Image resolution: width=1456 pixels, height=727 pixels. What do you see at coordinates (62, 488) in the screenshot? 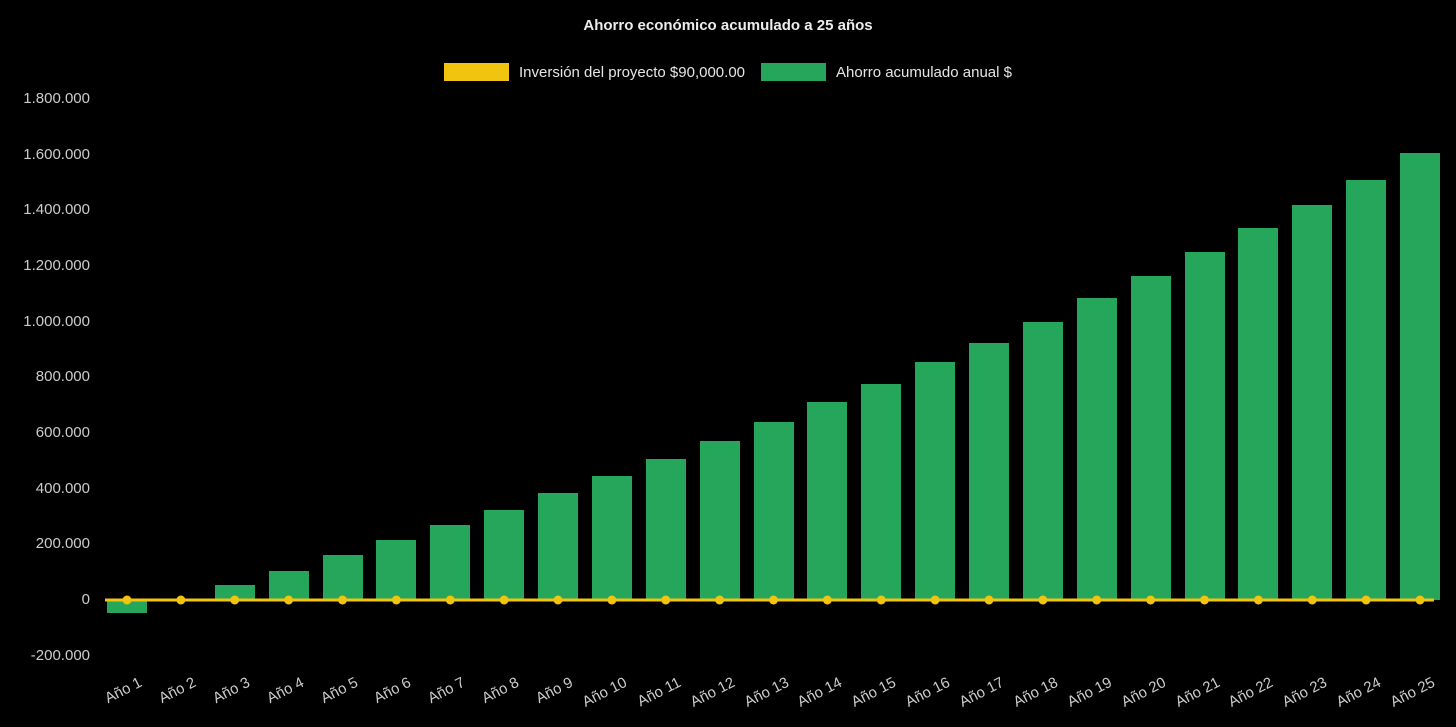
I see `y-axis-tick-label: 400.000` at bounding box center [62, 488].